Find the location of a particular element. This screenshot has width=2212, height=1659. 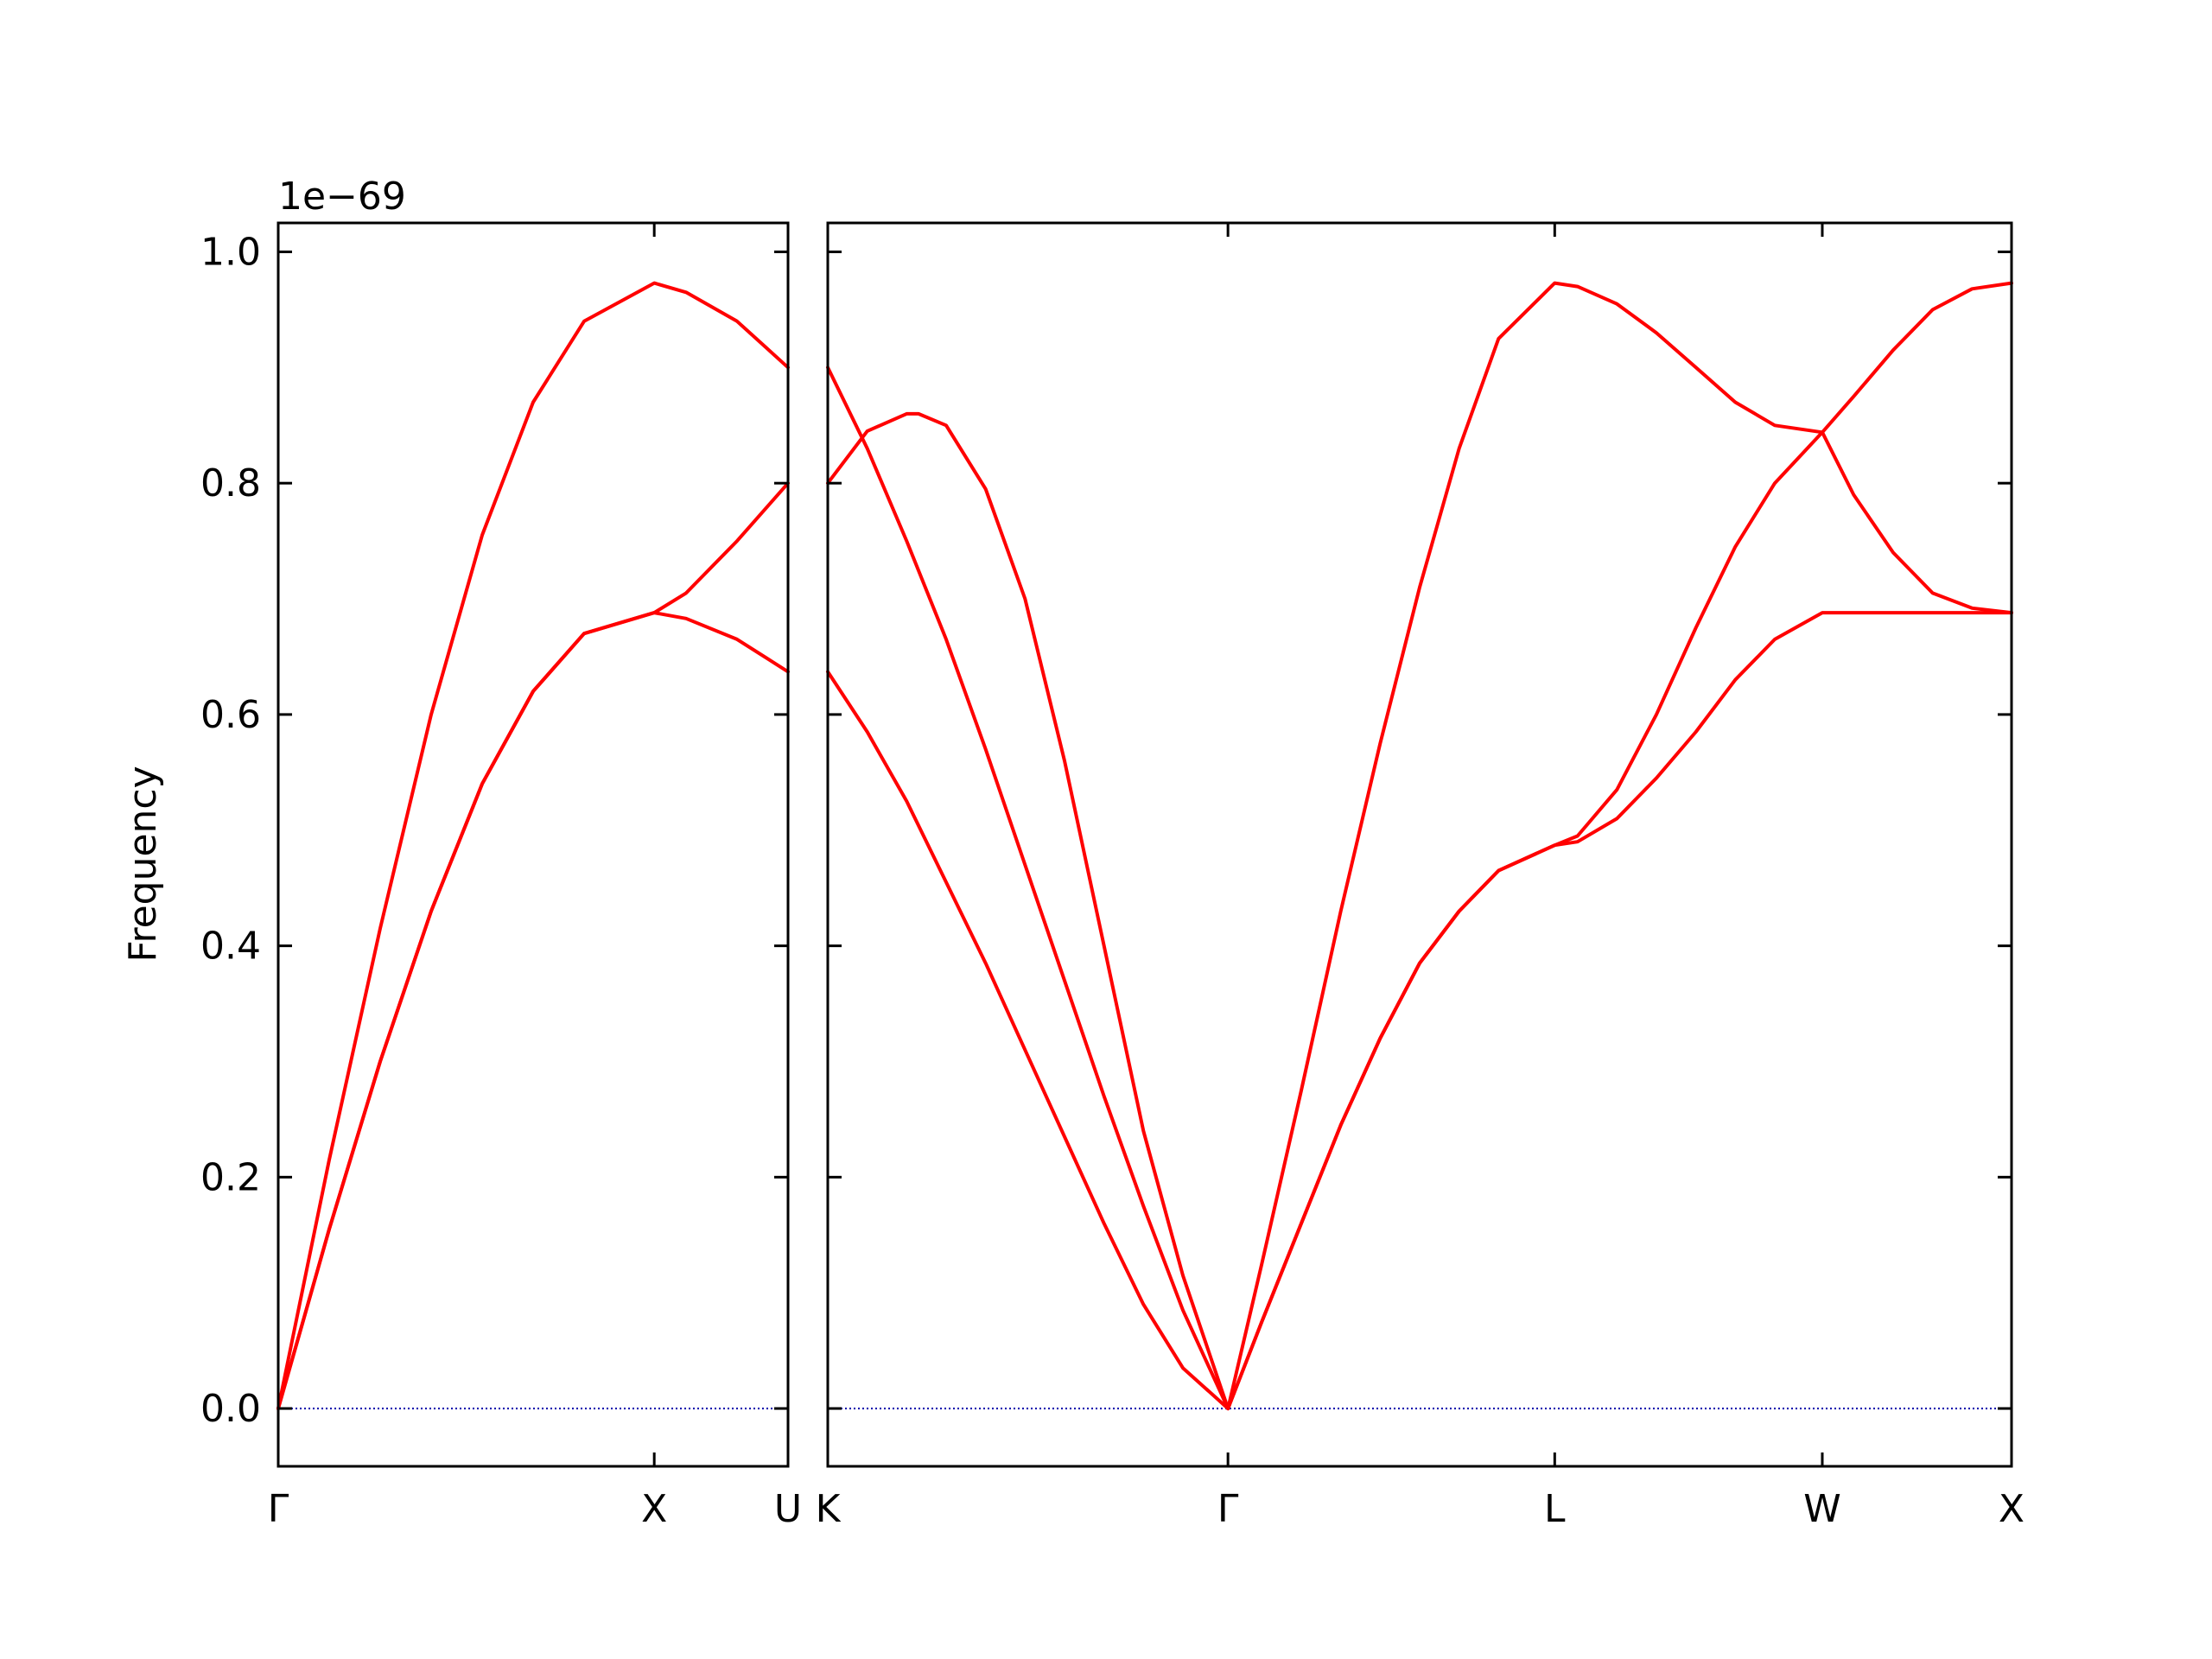

y-tick-label: 0.0 is located at coordinates (231, 1409).